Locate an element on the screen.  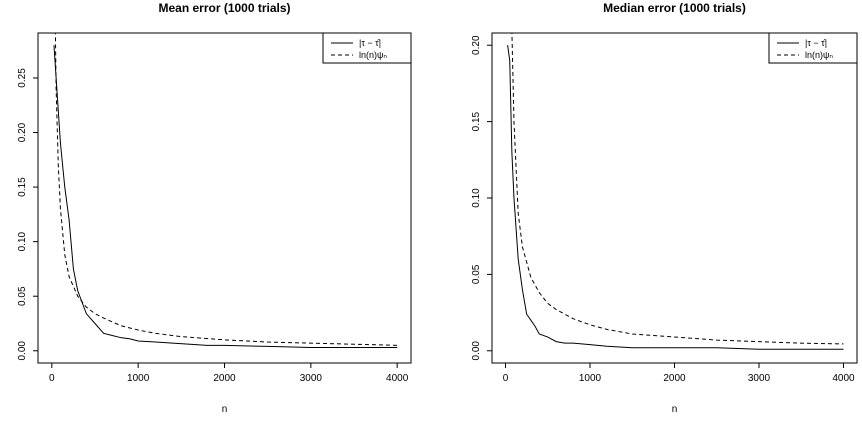
chart-title: Median error (1000 trials) is located at coordinates (674, 8).